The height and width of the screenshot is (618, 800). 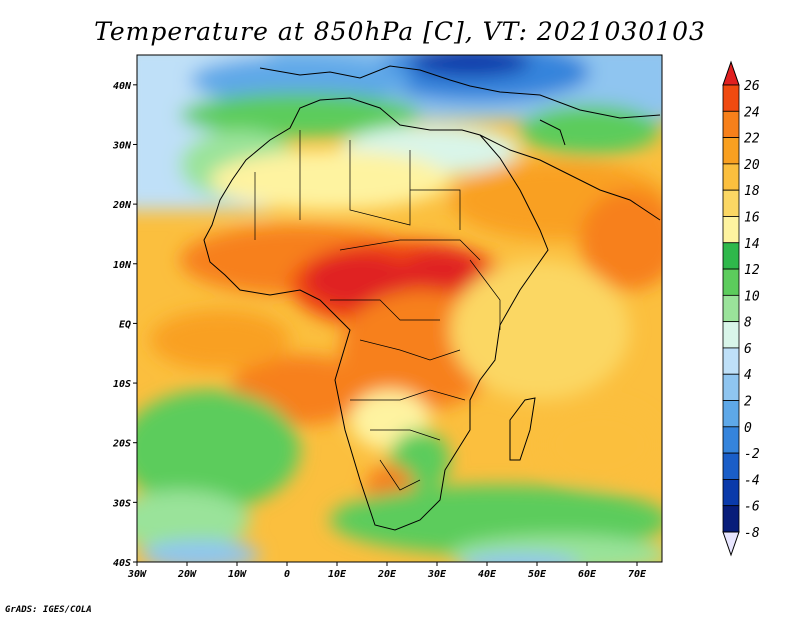 What do you see at coordinates (137, 574) in the screenshot?
I see `lon-tick-label: 30W` at bounding box center [137, 574].